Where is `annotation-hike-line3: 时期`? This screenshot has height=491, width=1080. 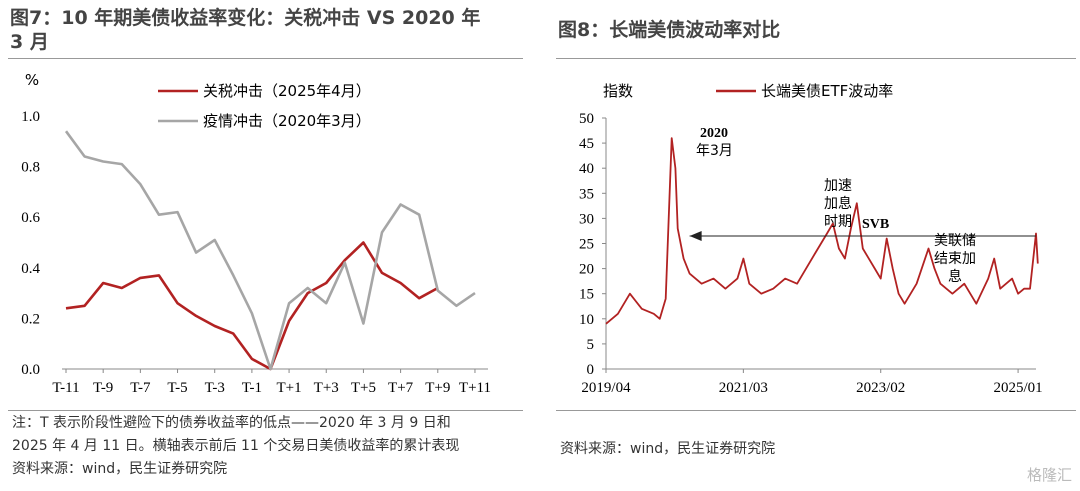
annotation-hike-line3: 时期 is located at coordinates (838, 222).